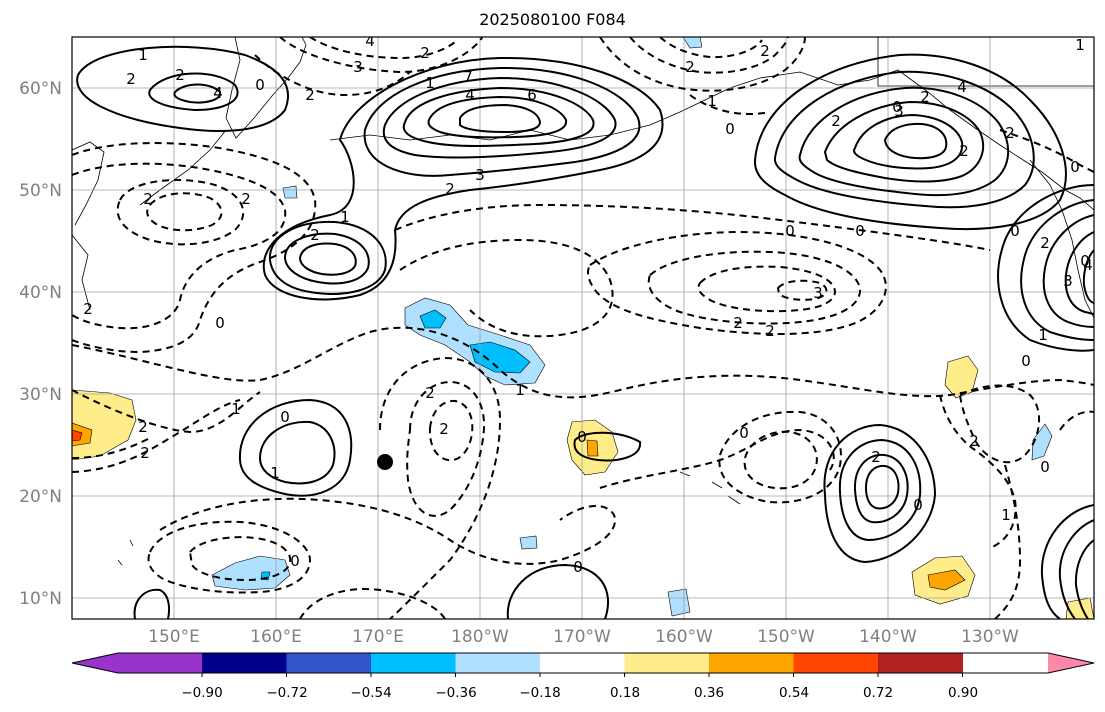 This screenshot has width=1105, height=712. What do you see at coordinates (251, 573) in the screenshot?
I see `shade-negative-160e` at bounding box center [251, 573].